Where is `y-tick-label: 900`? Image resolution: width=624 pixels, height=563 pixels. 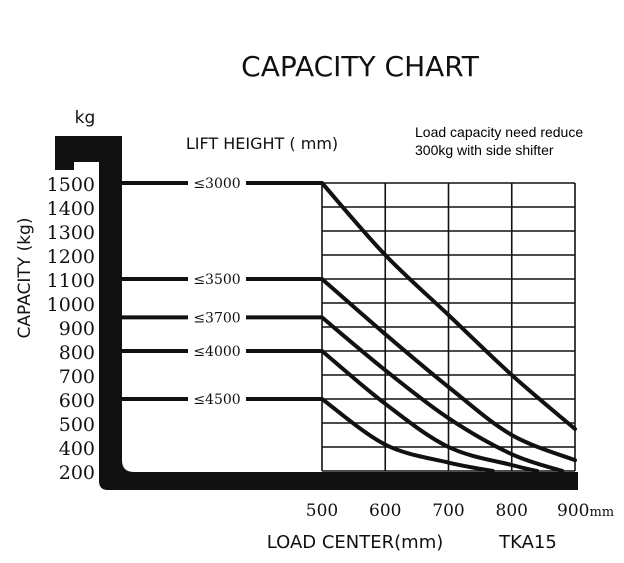
y-tick-label: 900 is located at coordinates (77, 329).